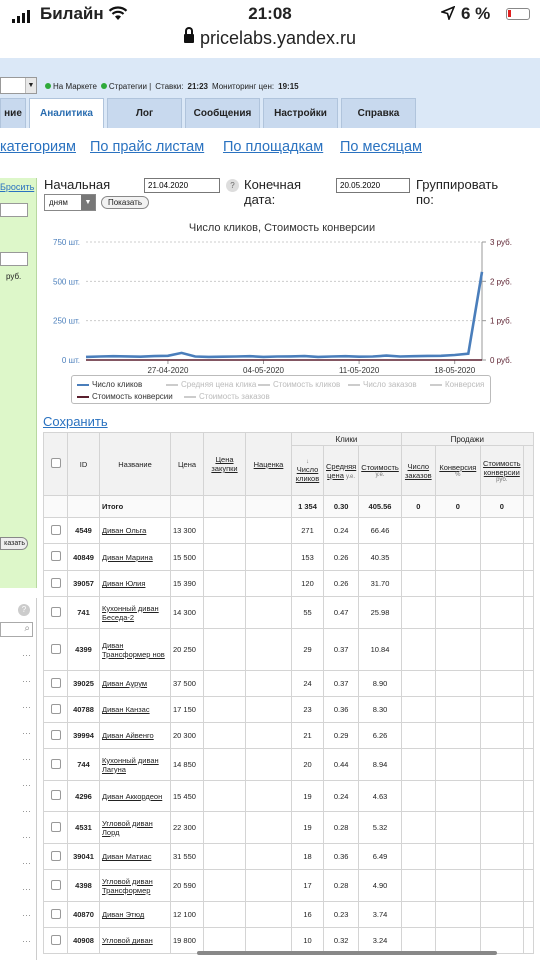  I want to click on legend-item: Число заказов, so click(382, 384).